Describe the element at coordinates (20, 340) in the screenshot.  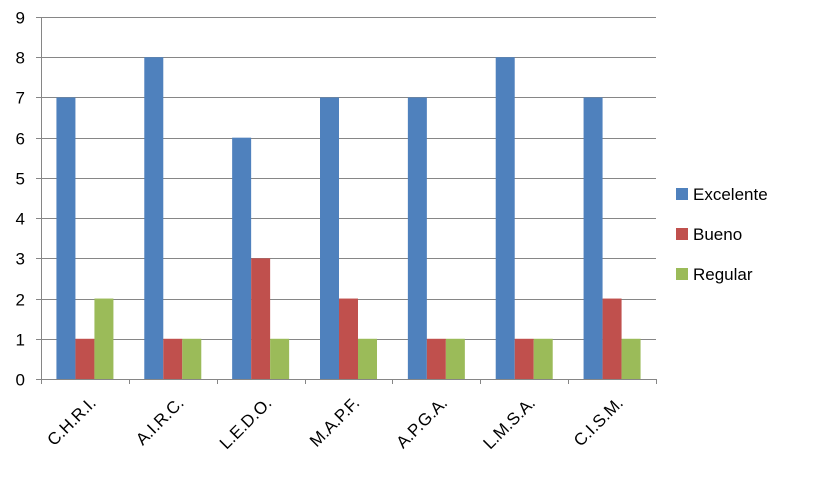
I see `y-tick-label: 1` at that location.